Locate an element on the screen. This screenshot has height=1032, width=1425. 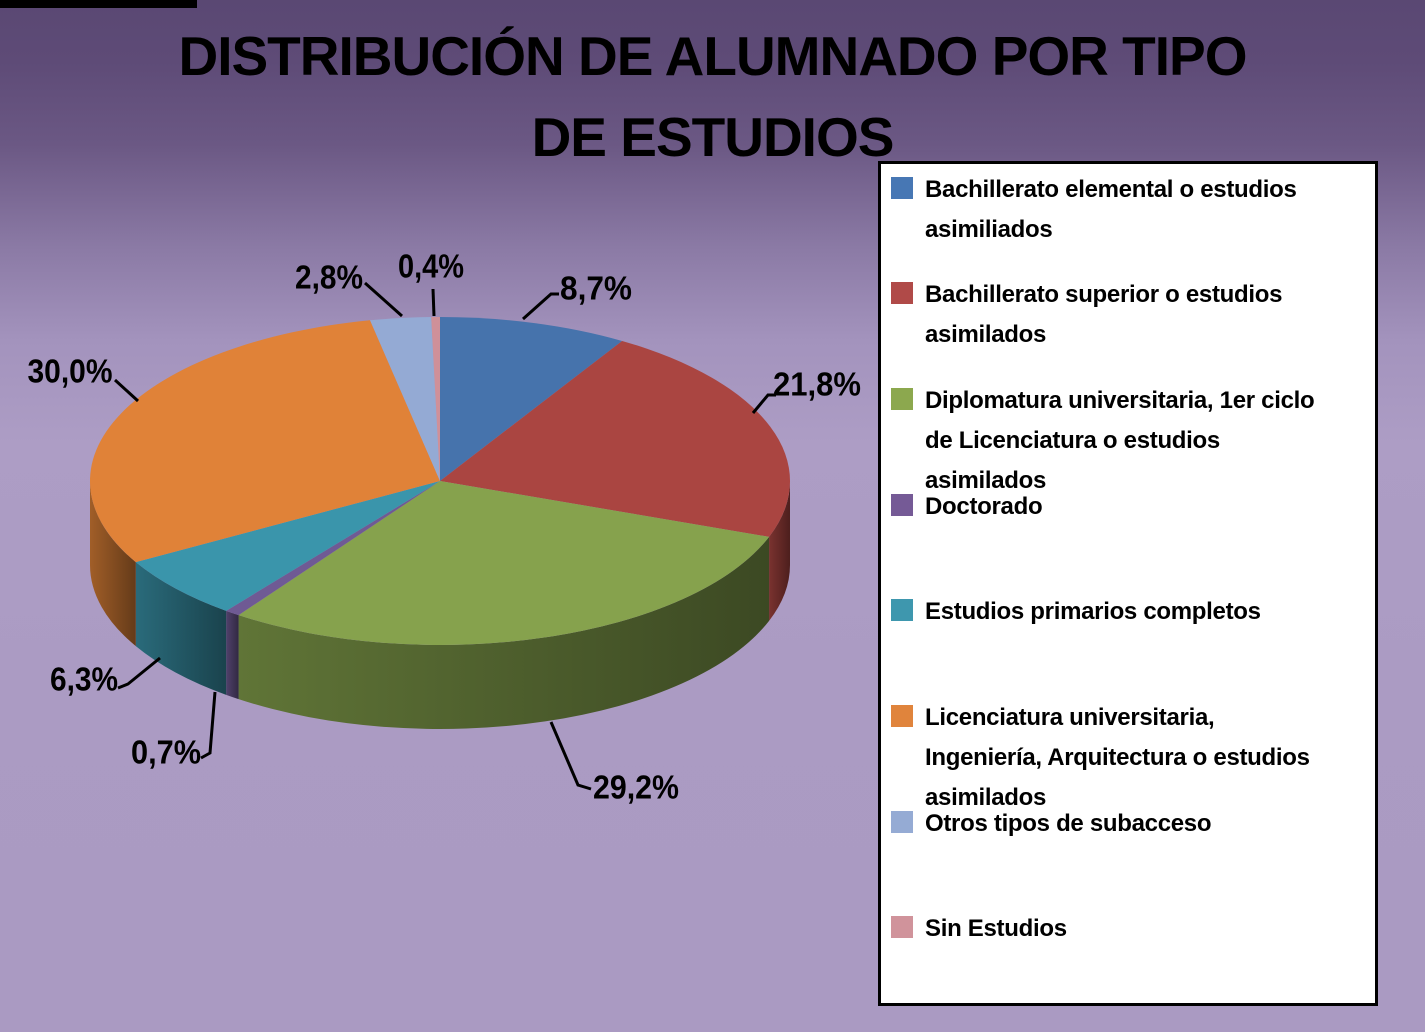
legend-item-6: Otros tipos de subacceso is located at coordinates (1130, 824).